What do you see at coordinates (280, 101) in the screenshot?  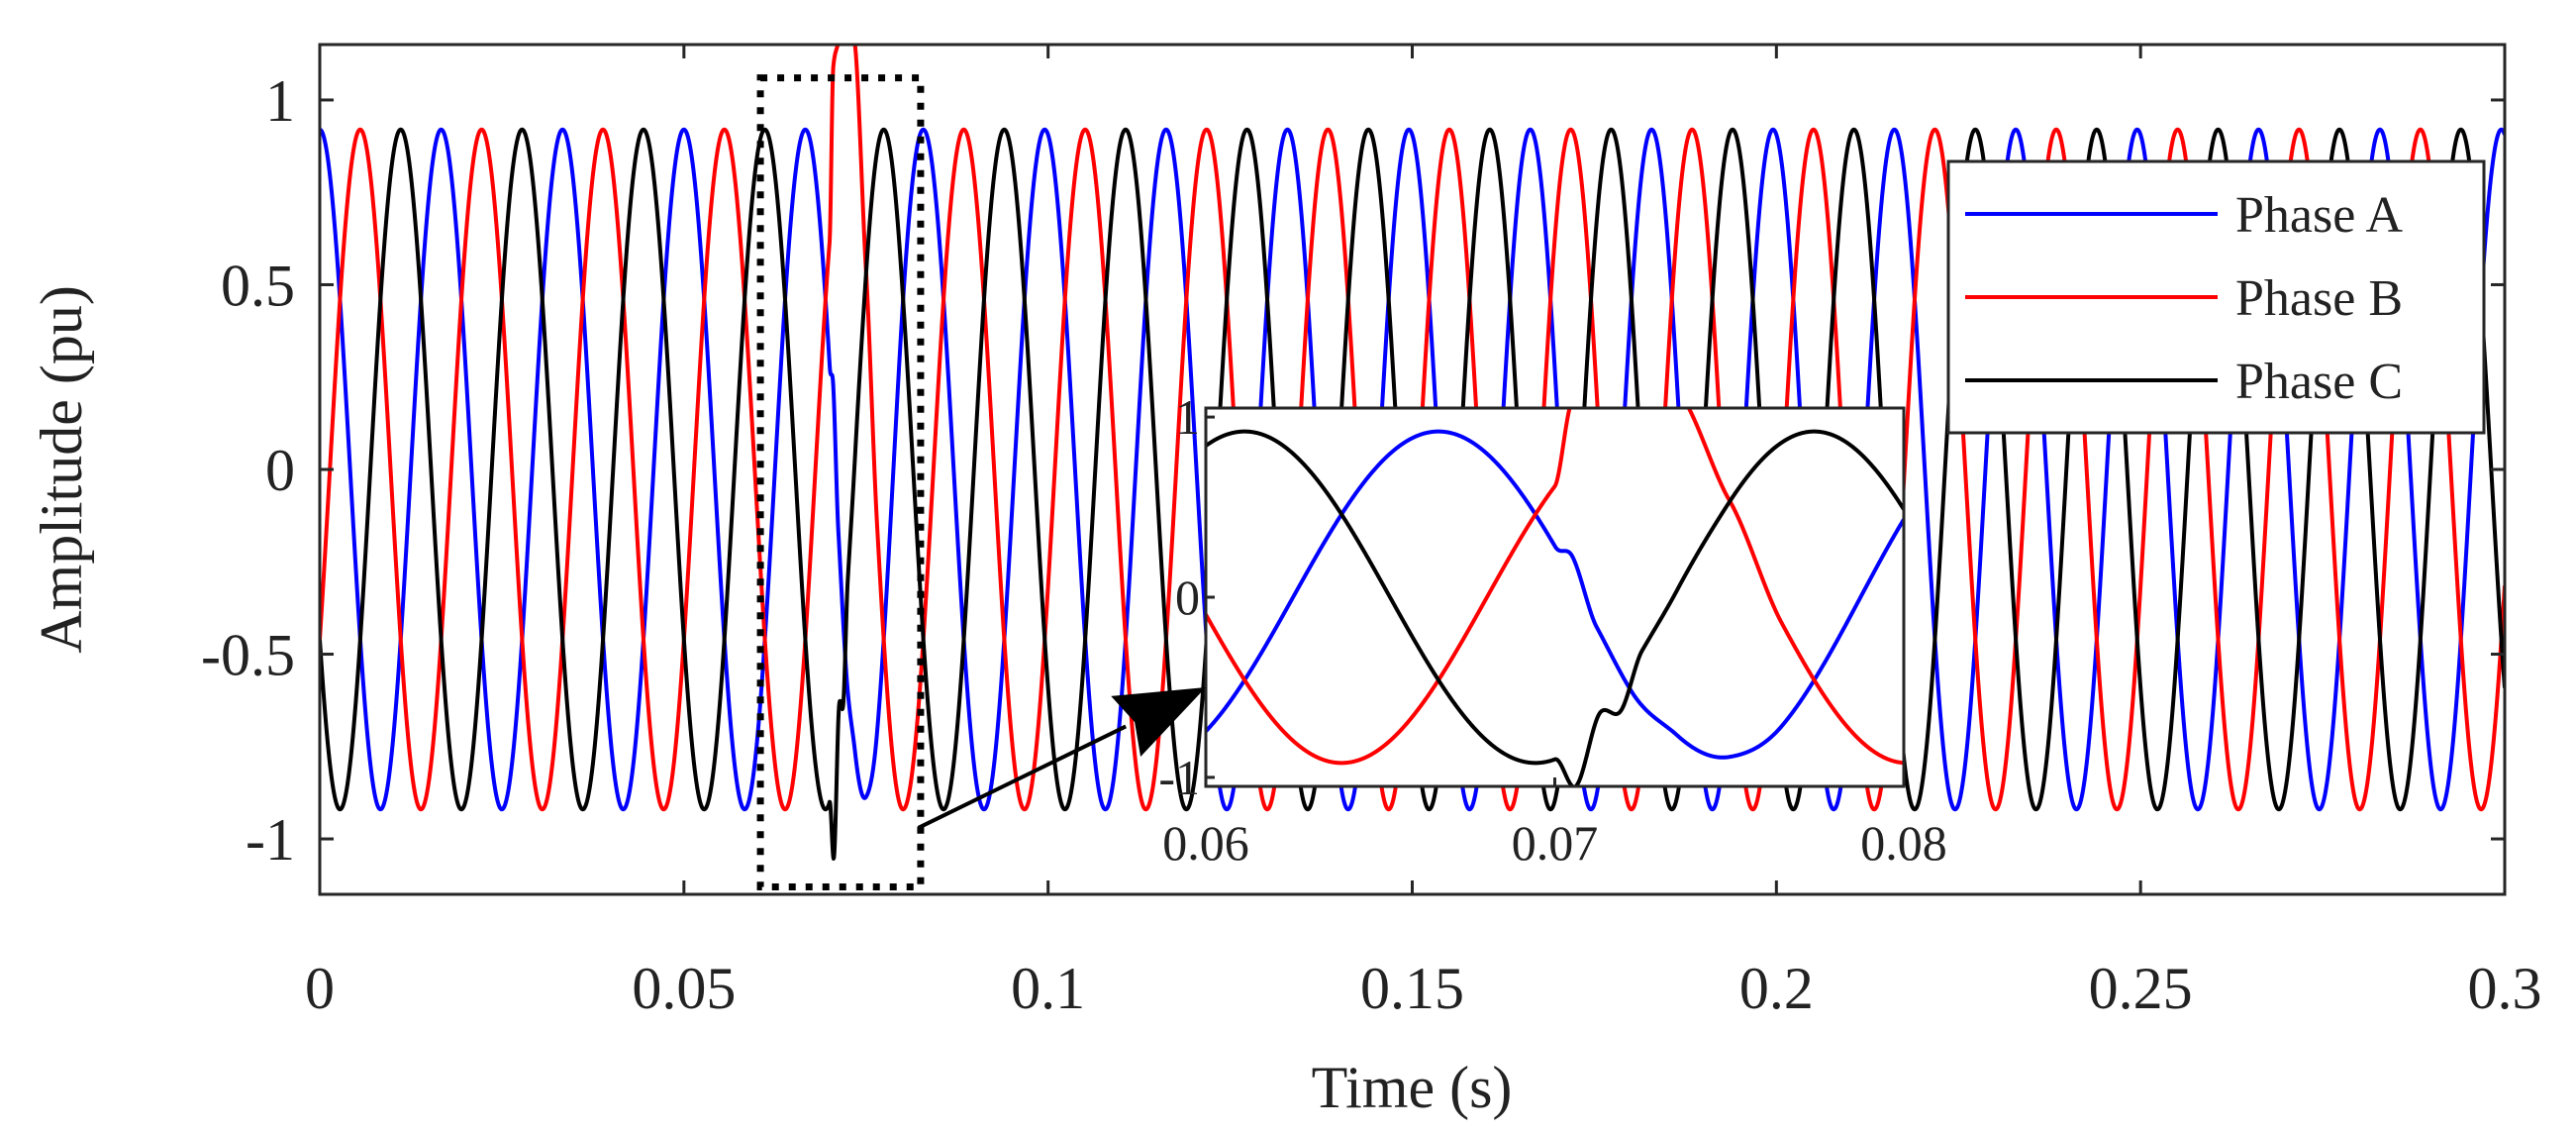 I see `y-tick-label: 1` at bounding box center [280, 101].